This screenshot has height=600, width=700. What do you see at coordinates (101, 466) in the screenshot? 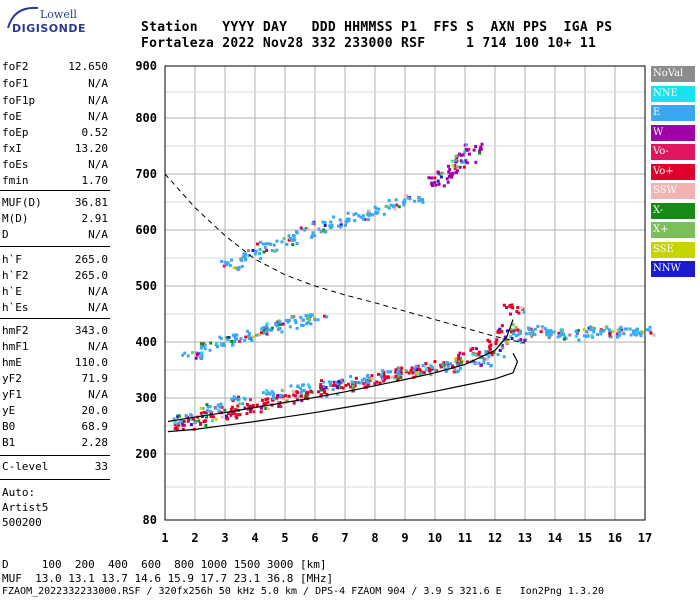
I see `param-value: 33` at bounding box center [101, 466].